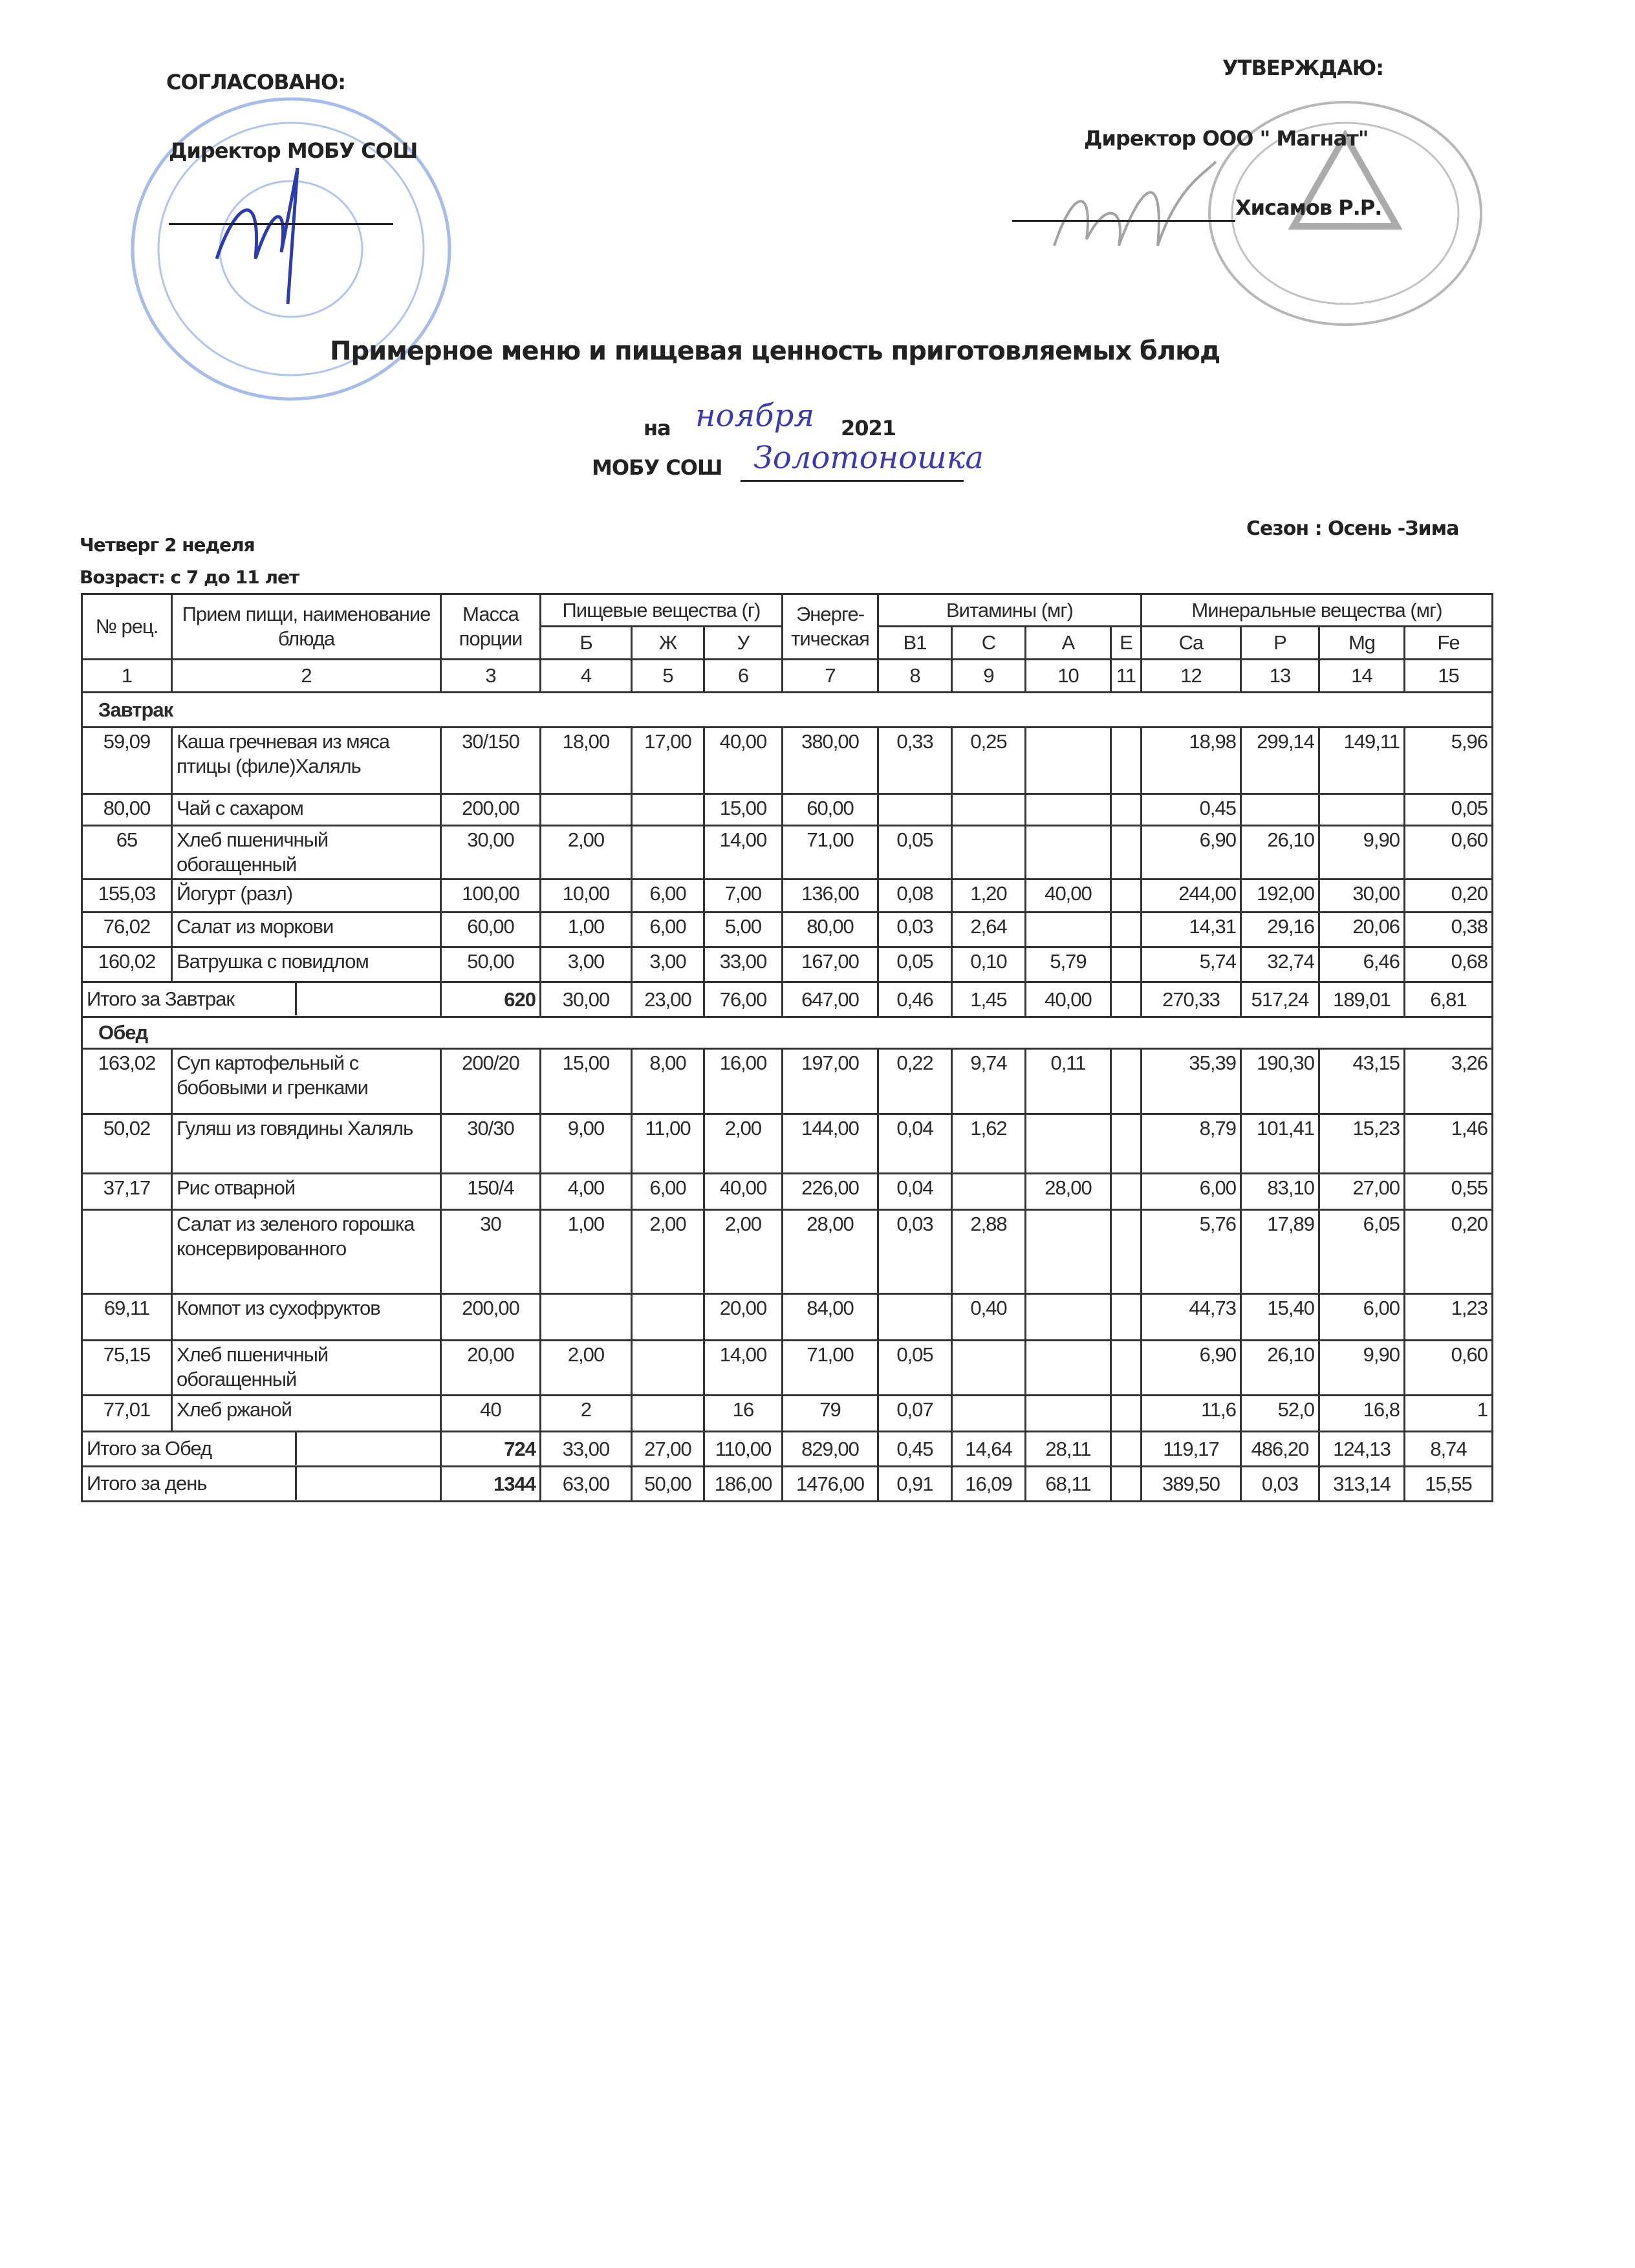  Describe the element at coordinates (1345, 213) in the screenshot. I see `company-stamp` at that location.